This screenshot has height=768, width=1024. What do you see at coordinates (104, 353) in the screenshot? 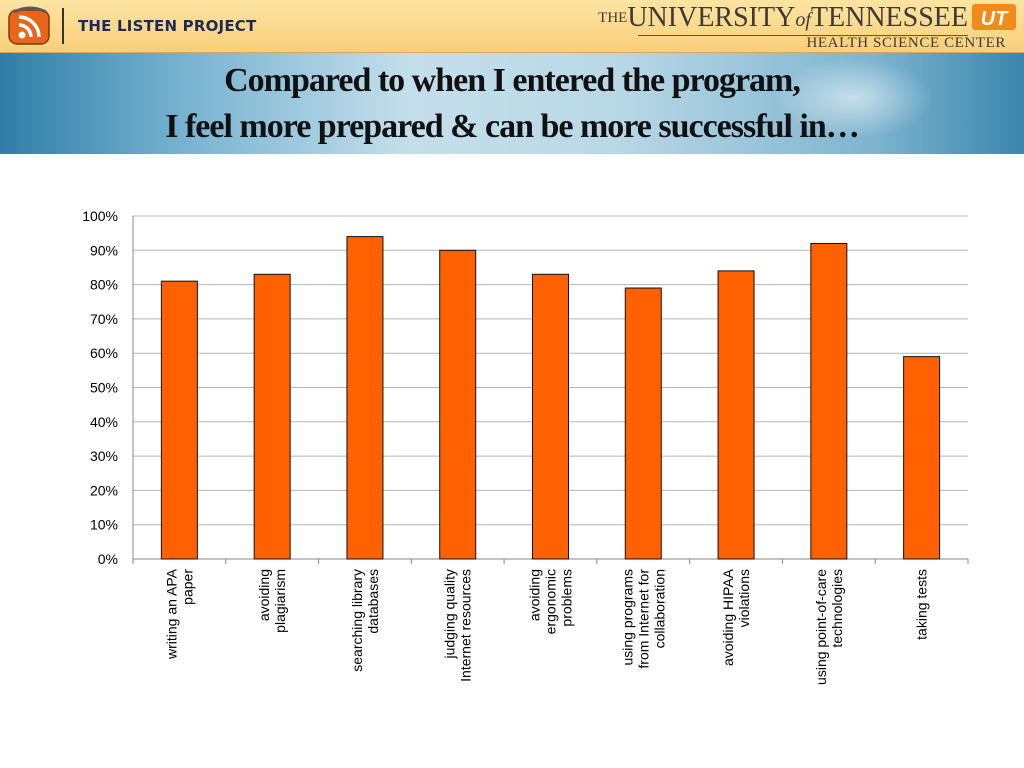
I see `y-tick-label: 60%` at bounding box center [104, 353].